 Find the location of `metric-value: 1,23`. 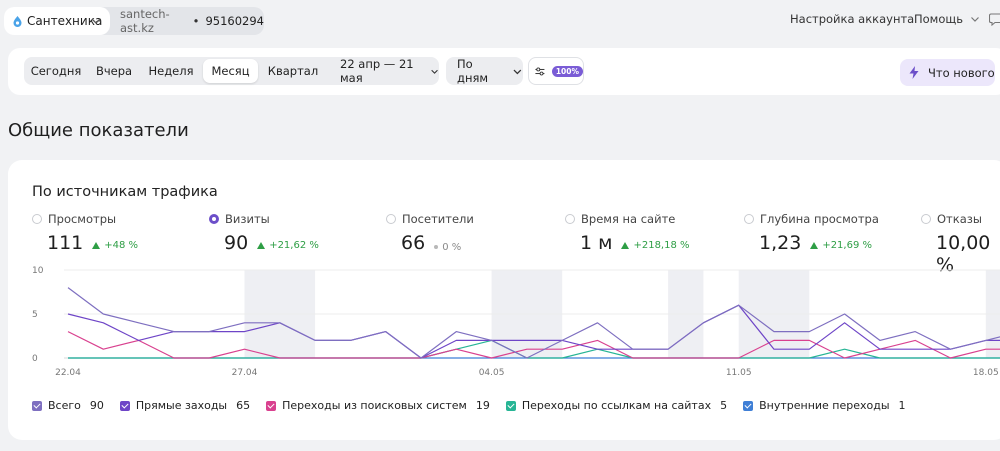

metric-value: 1,23 is located at coordinates (780, 243).